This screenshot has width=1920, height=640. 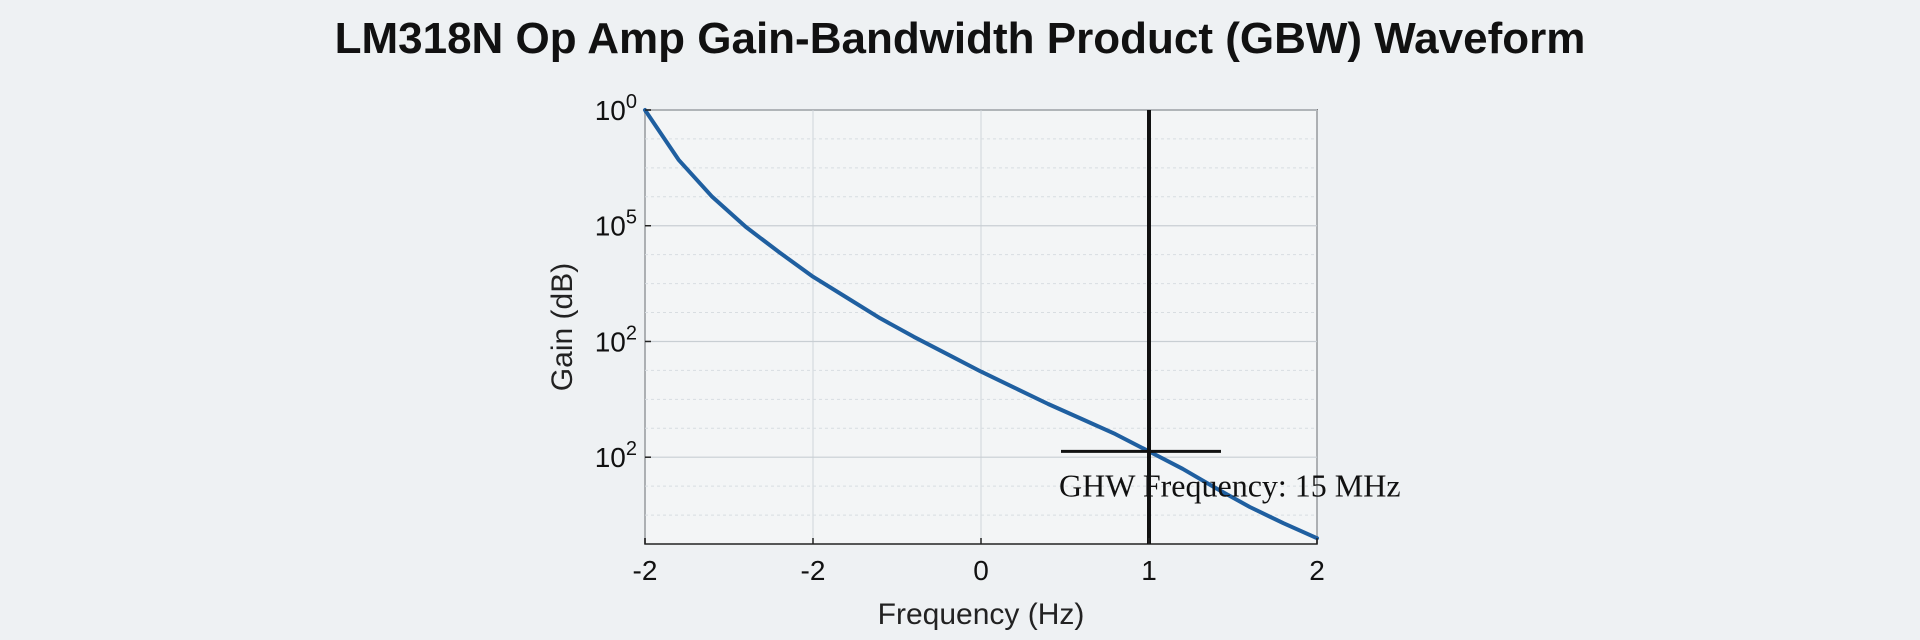 What do you see at coordinates (1149, 570) in the screenshot?
I see `x-tick-label: 1` at bounding box center [1149, 570].